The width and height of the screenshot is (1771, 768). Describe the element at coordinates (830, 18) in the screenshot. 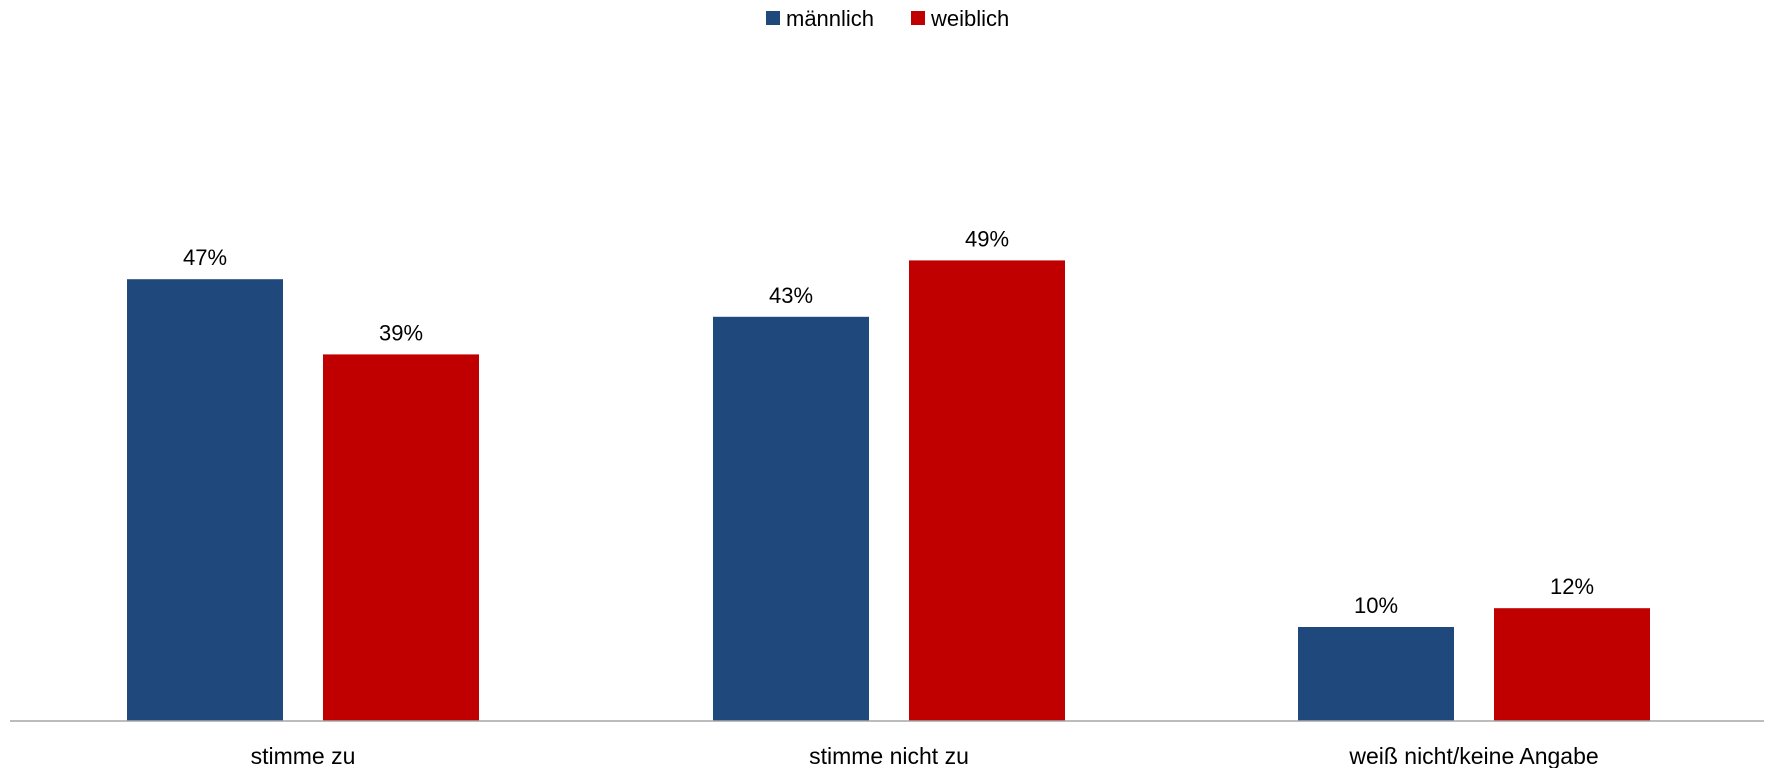

I see `legend-label-maennlich: männlich` at that location.